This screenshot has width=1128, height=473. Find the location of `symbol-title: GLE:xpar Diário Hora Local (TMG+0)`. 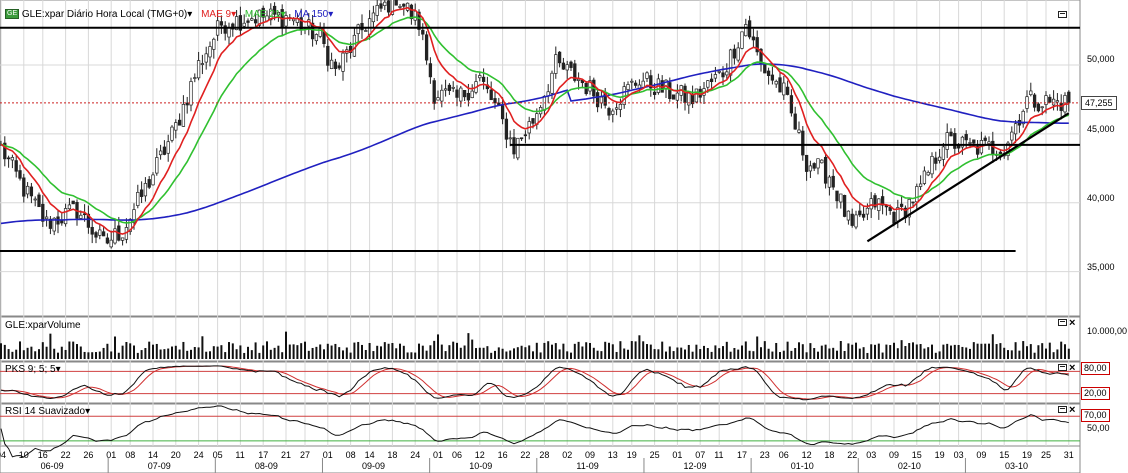

symbol-title: GLE:xpar Diário Hora Local (TMG+0) is located at coordinates (104, 14).